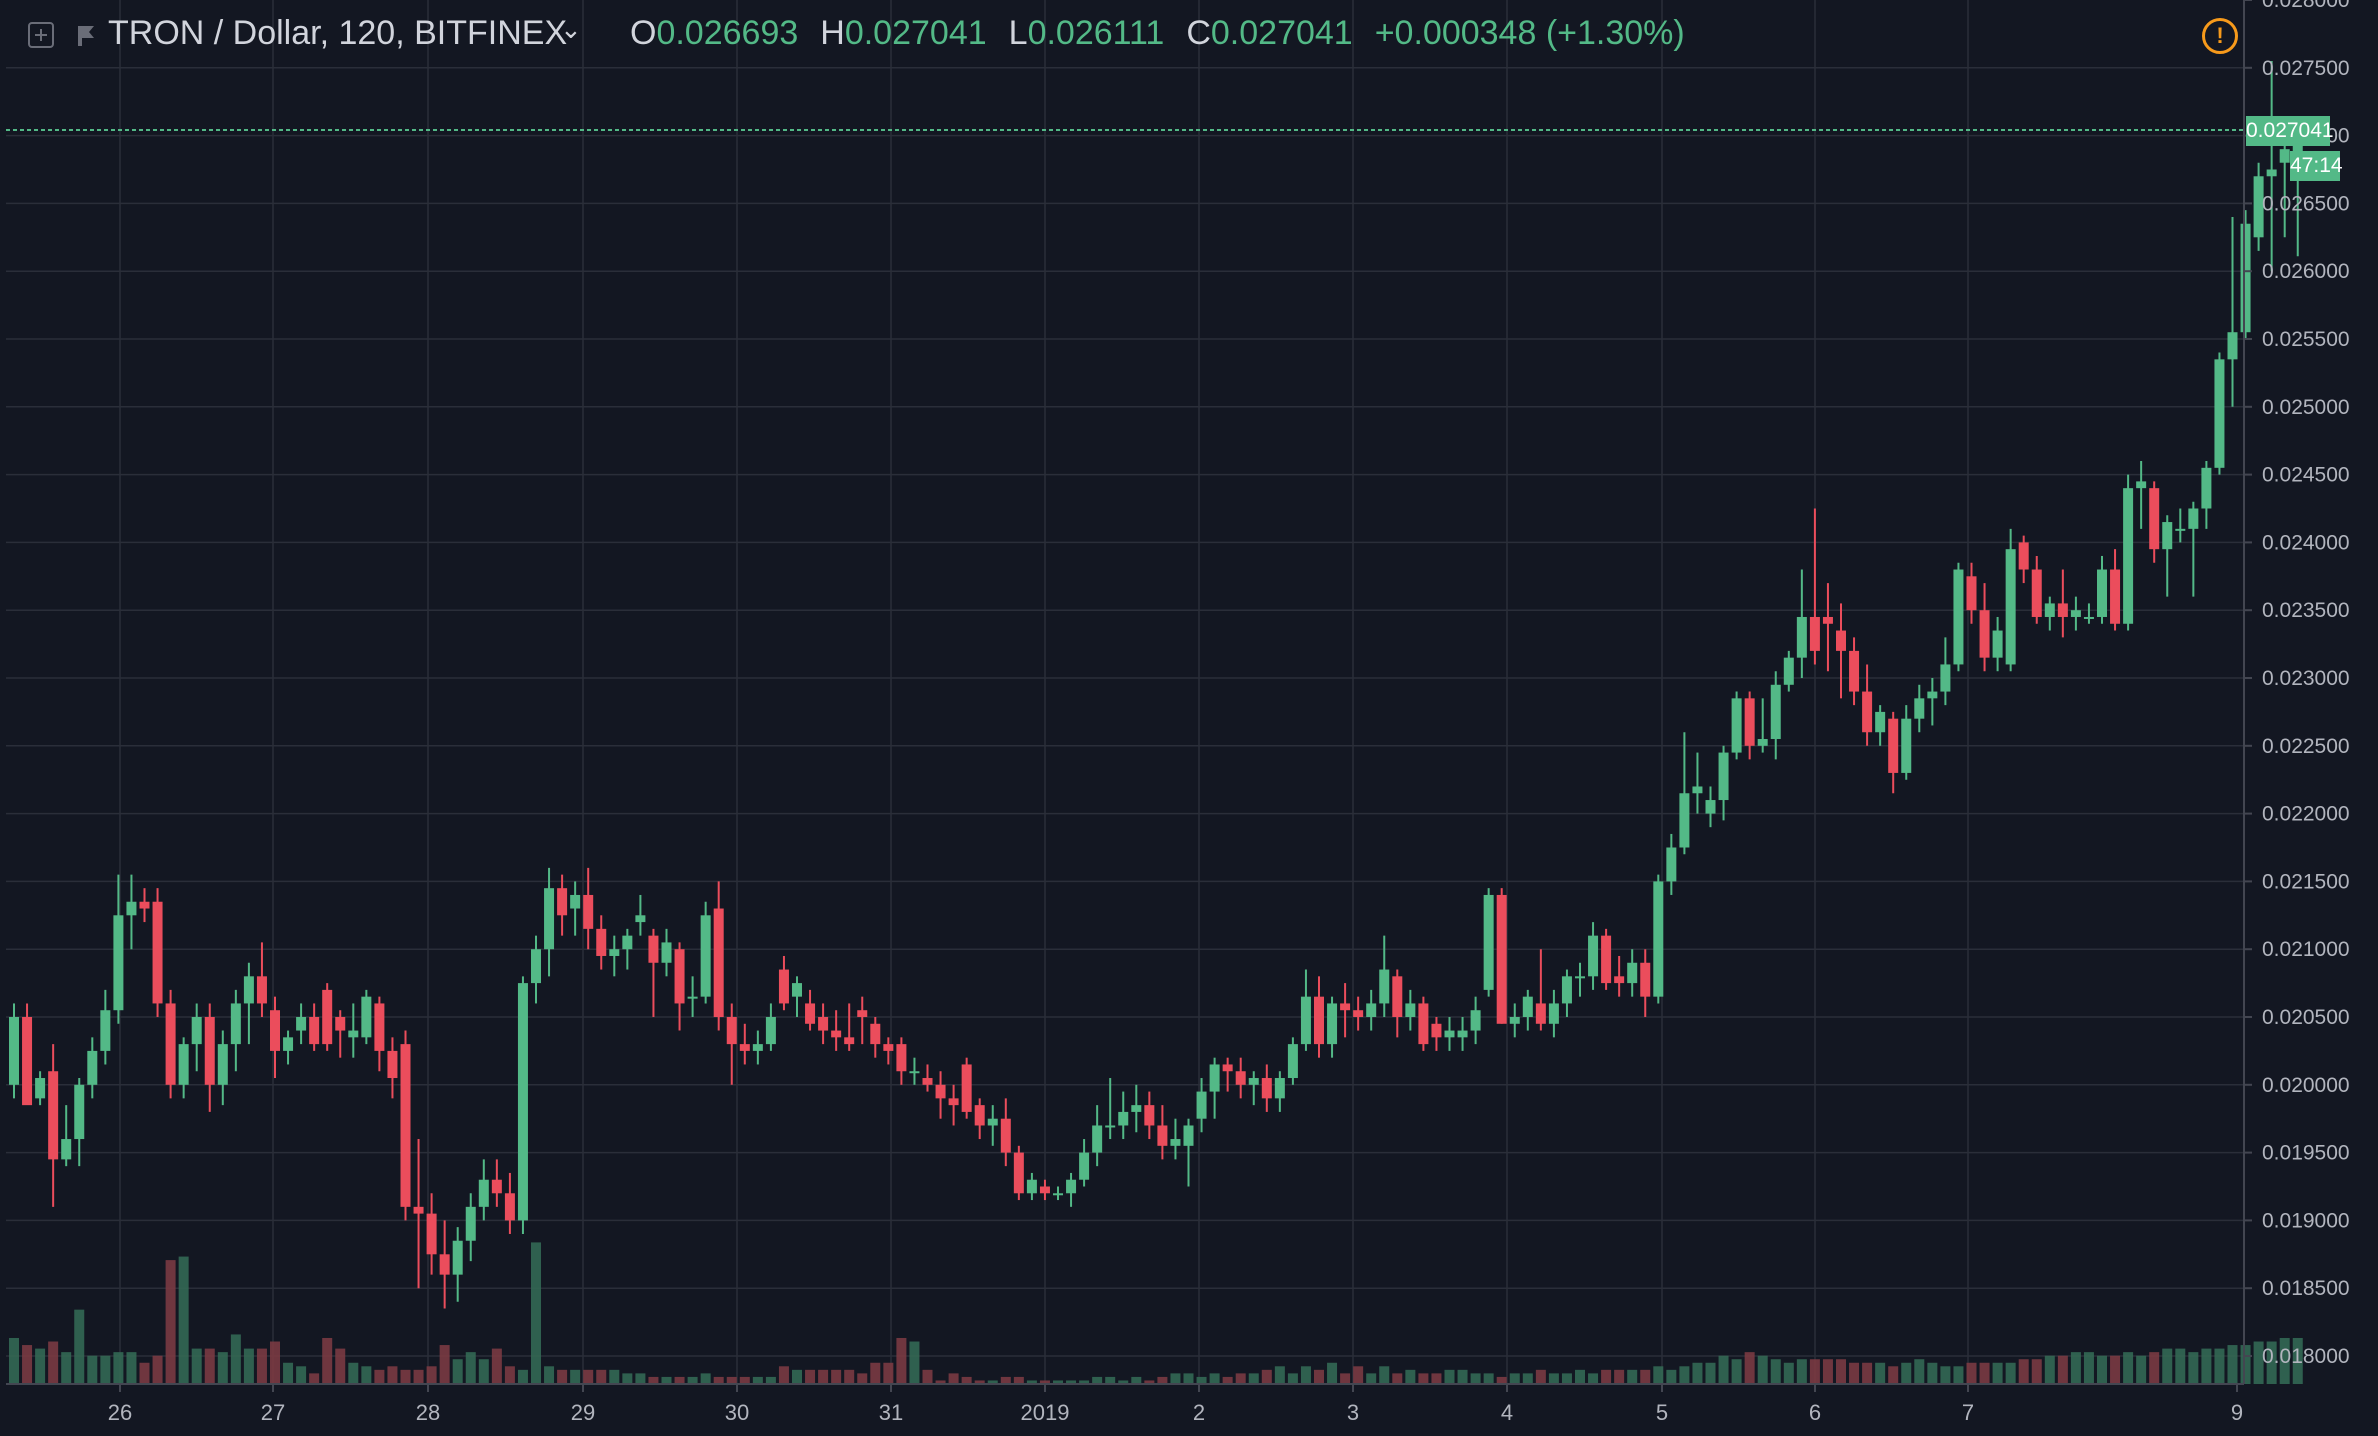 This screenshot has height=1436, width=2378. Describe the element at coordinates (571, 29) in the screenshot. I see `chevron-down-icon: ⌄` at that location.